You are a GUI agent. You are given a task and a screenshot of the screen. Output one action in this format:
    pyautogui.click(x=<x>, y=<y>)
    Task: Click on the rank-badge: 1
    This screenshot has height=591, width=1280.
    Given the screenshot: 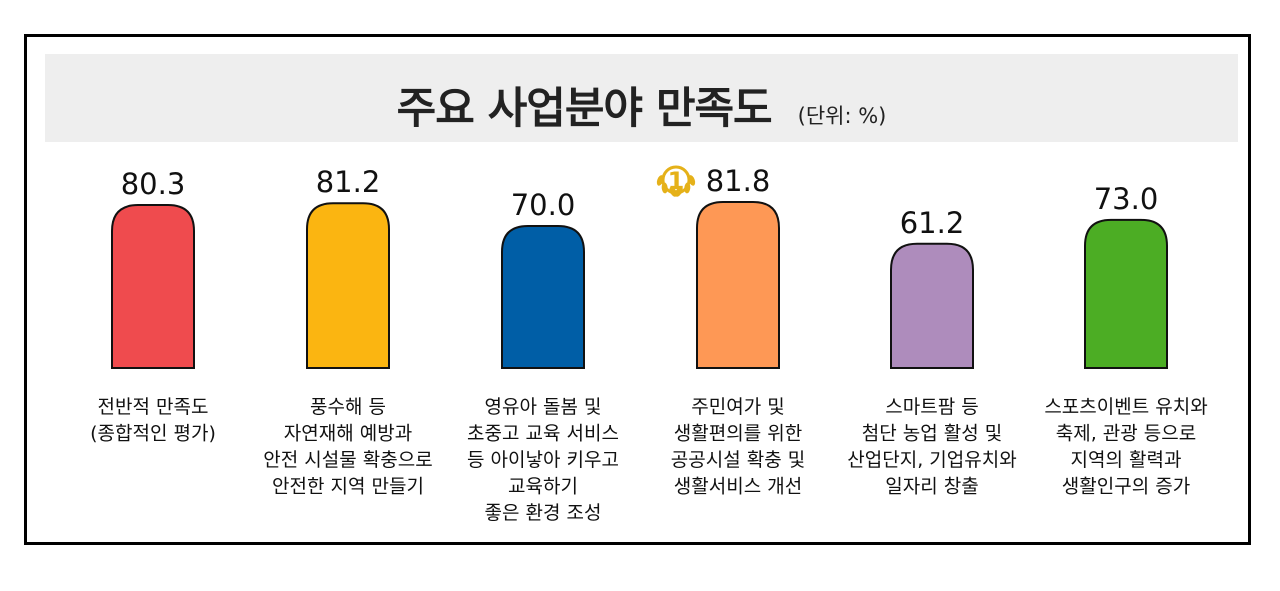 What is the action you would take?
    pyautogui.click(x=676, y=181)
    